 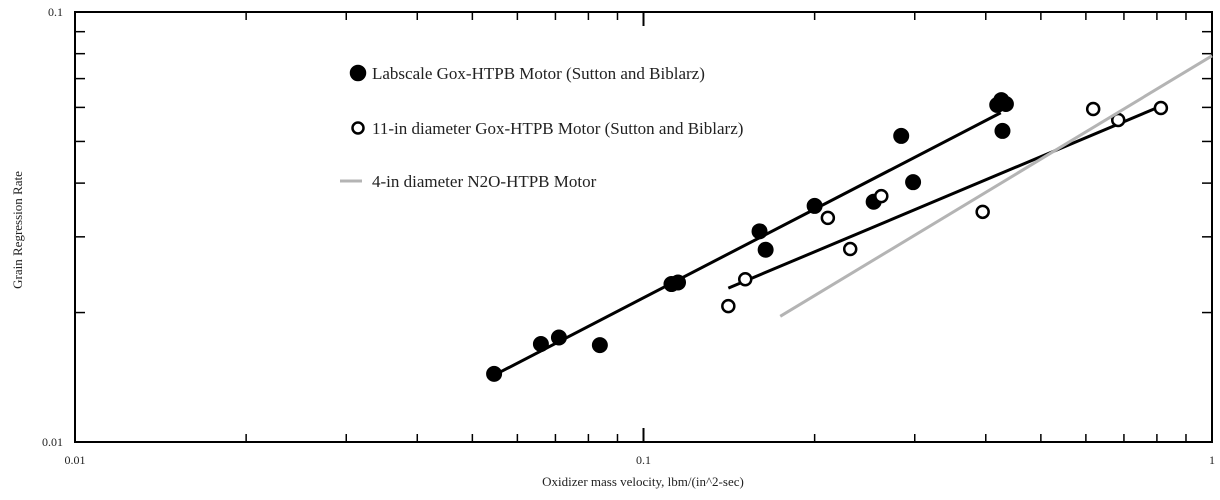 I want to click on y-axis-label: Grain Regression Rate, so click(x=17, y=230).